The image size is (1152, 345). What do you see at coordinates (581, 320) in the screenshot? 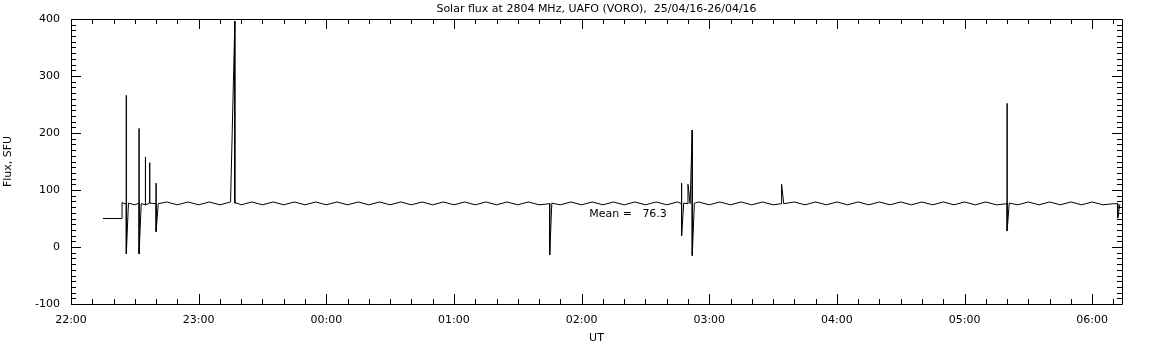
I see `x-tick-label: 02:00` at bounding box center [581, 320].